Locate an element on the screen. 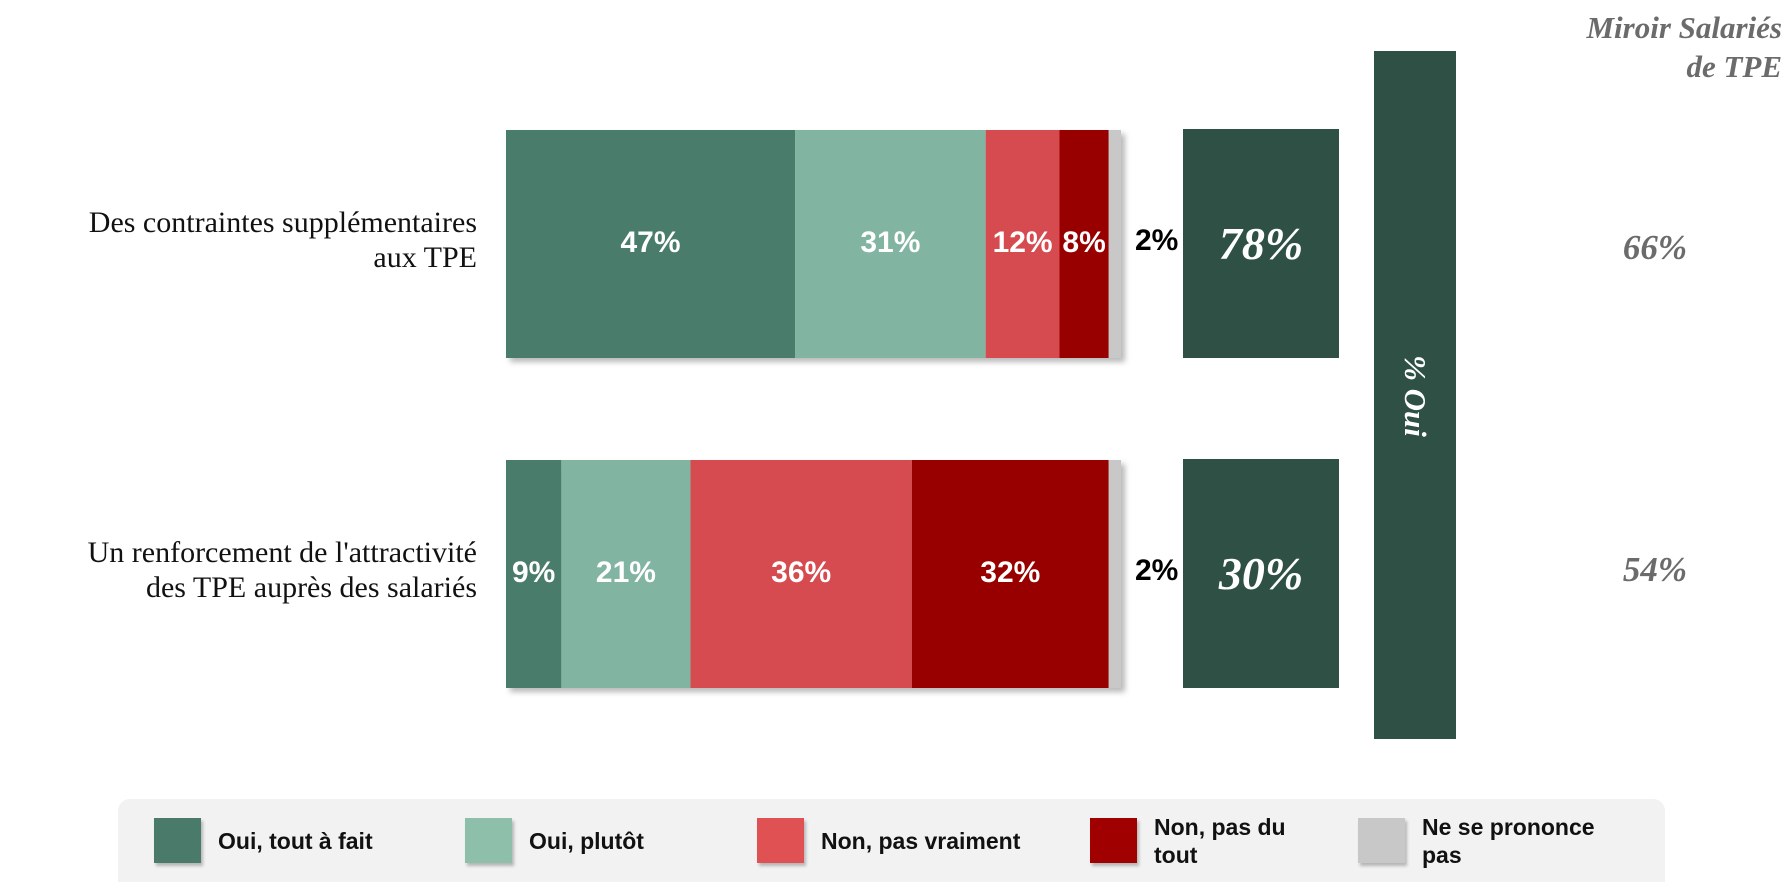  legend-label-oui-plutot: Oui, plutôt is located at coordinates (586, 840).